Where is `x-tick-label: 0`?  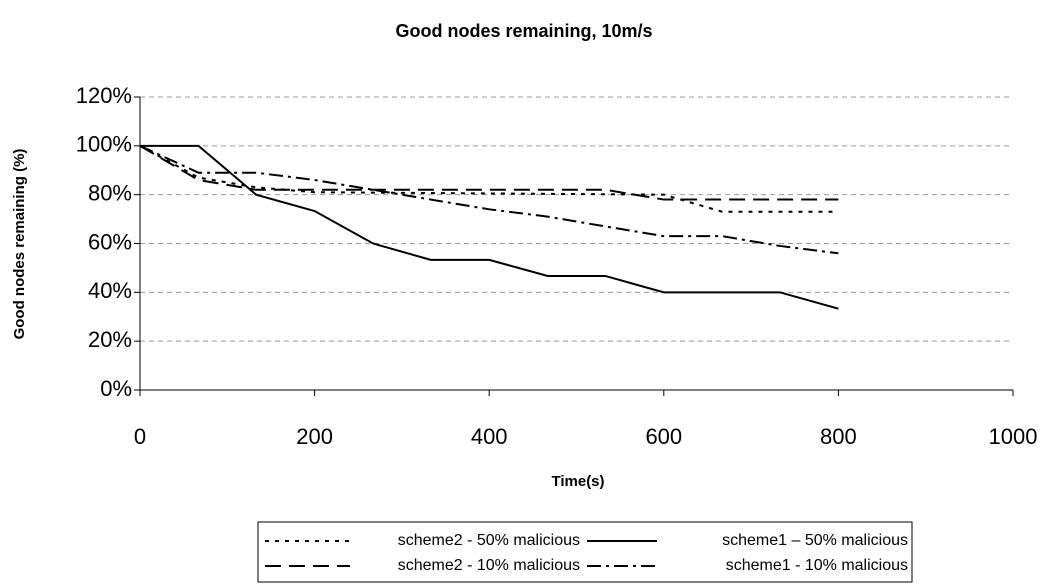 x-tick-label: 0 is located at coordinates (140, 436).